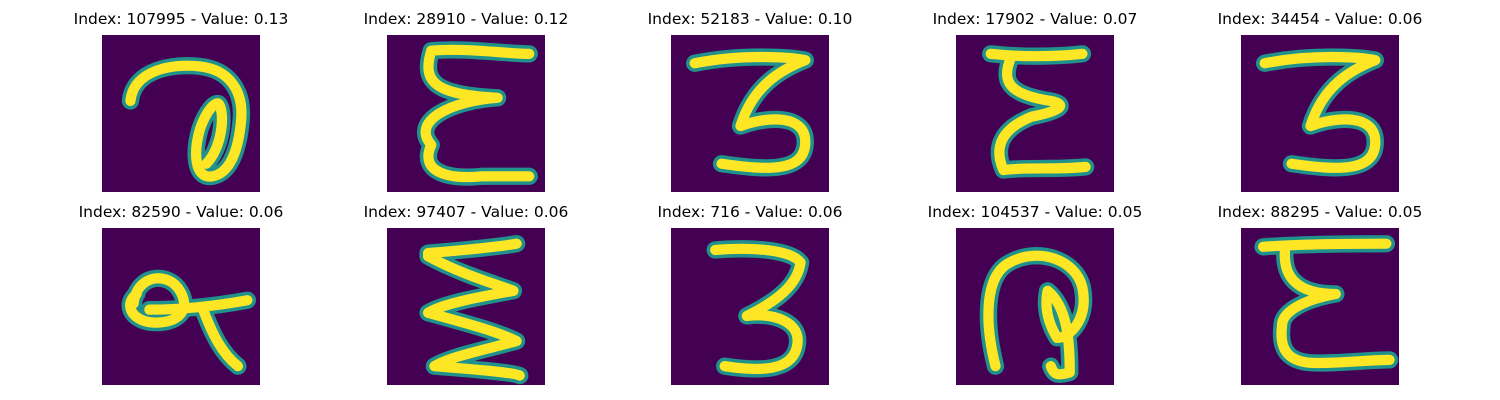  I want to click on panel-title: Index: 716 - Value: 0.06, so click(750, 212).